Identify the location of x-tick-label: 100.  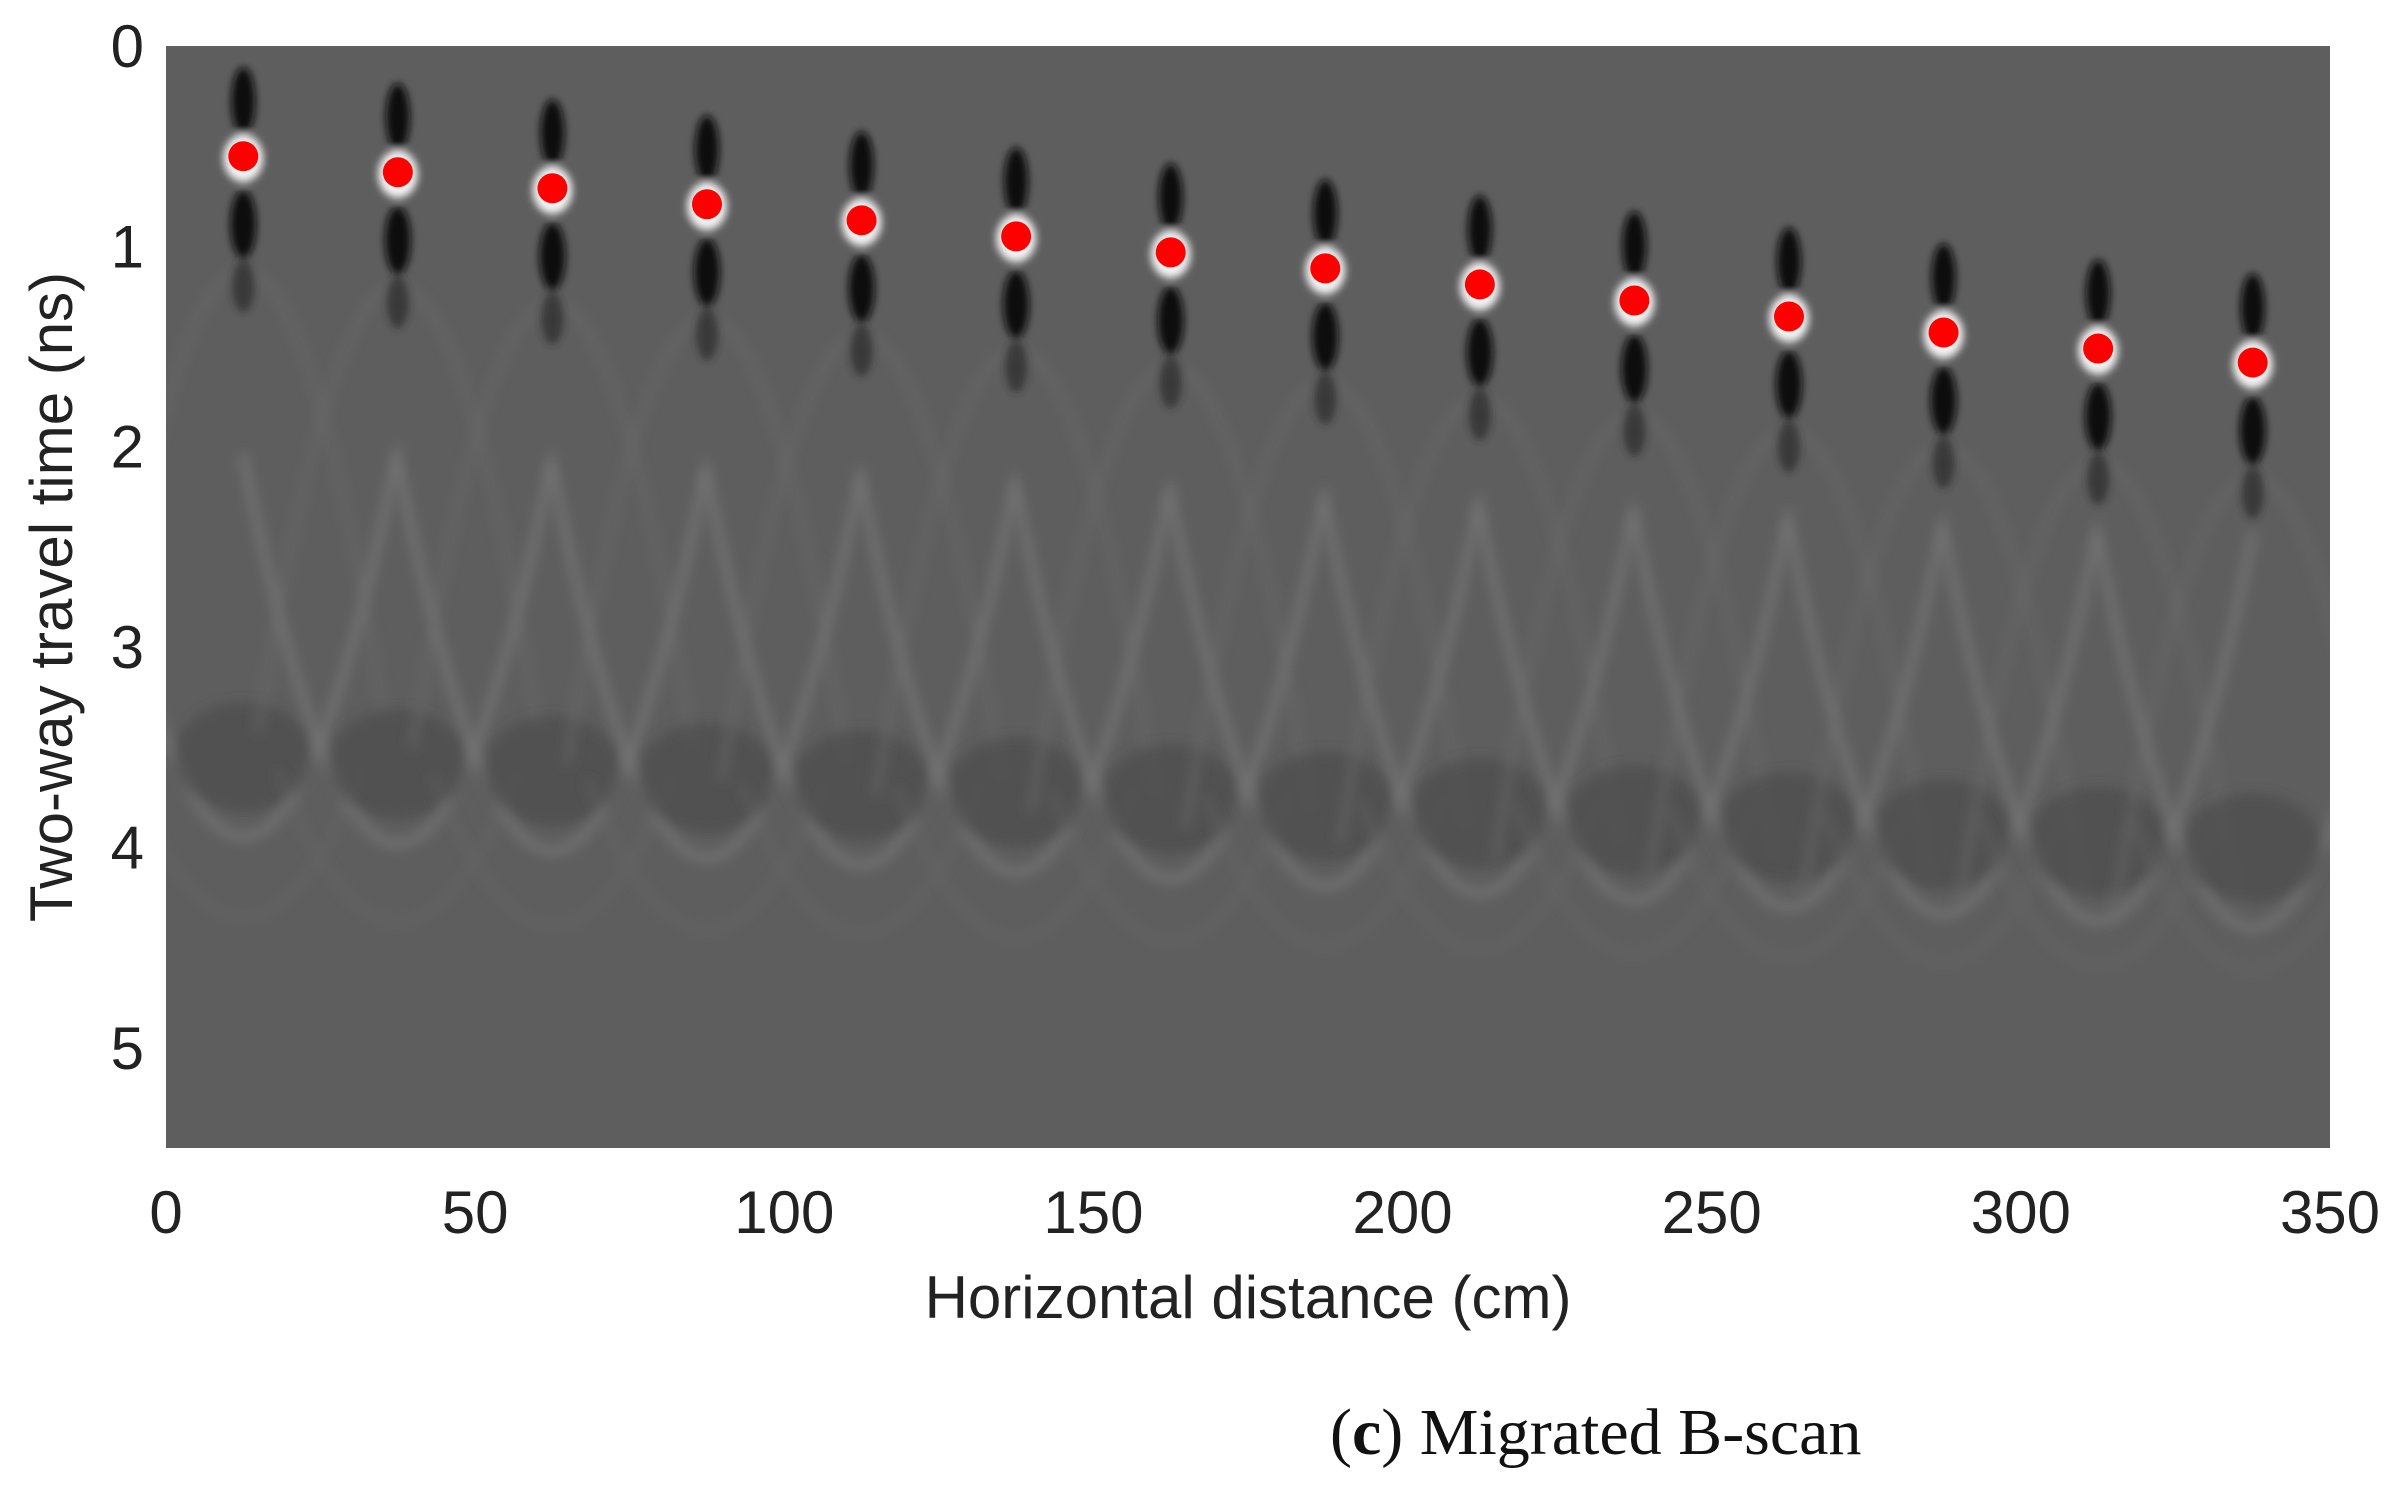
(784, 1212).